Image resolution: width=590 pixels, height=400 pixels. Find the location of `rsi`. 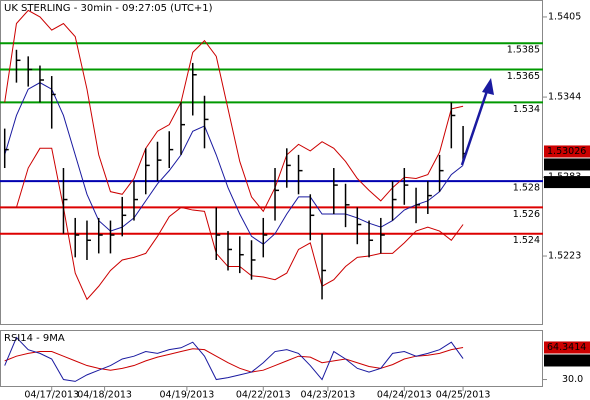

rsi is located at coordinates (234, 359).